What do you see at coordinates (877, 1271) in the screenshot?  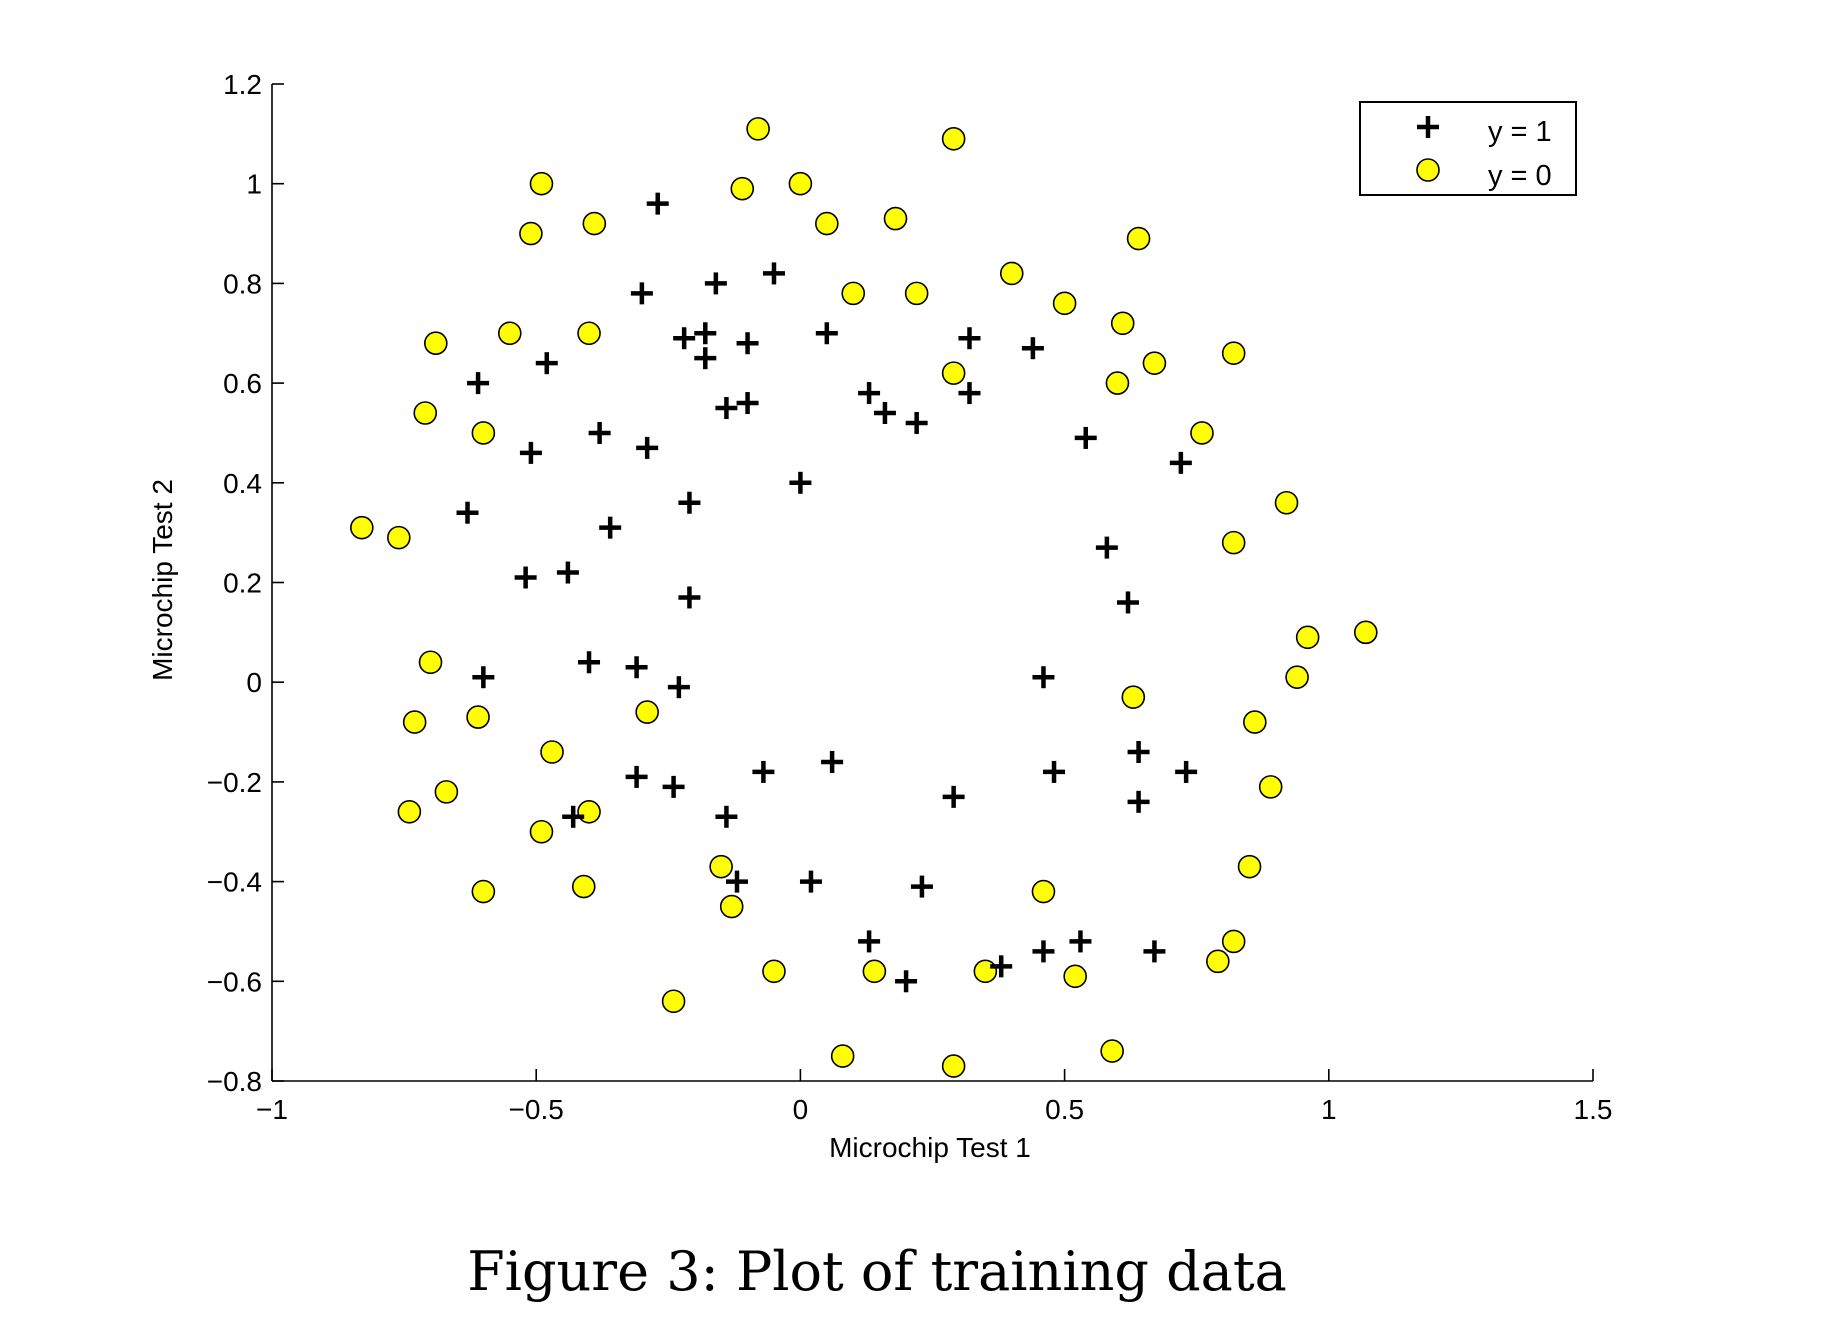 I see `figure-caption: Figure 3: Plot of training data` at bounding box center [877, 1271].